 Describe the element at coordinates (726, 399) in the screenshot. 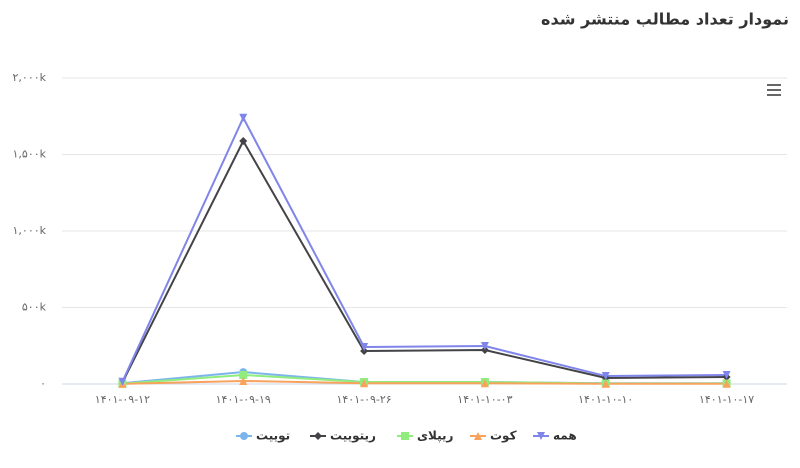

I see `x-tick-label: ۱۴۰۱-۱۰-۱۷` at that location.